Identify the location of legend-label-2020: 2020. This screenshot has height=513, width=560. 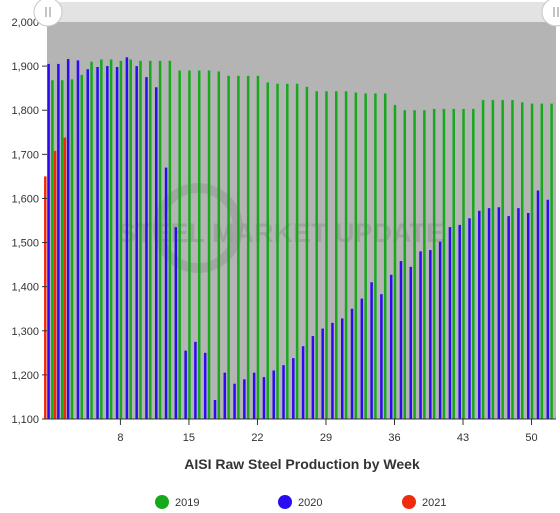
(310, 503).